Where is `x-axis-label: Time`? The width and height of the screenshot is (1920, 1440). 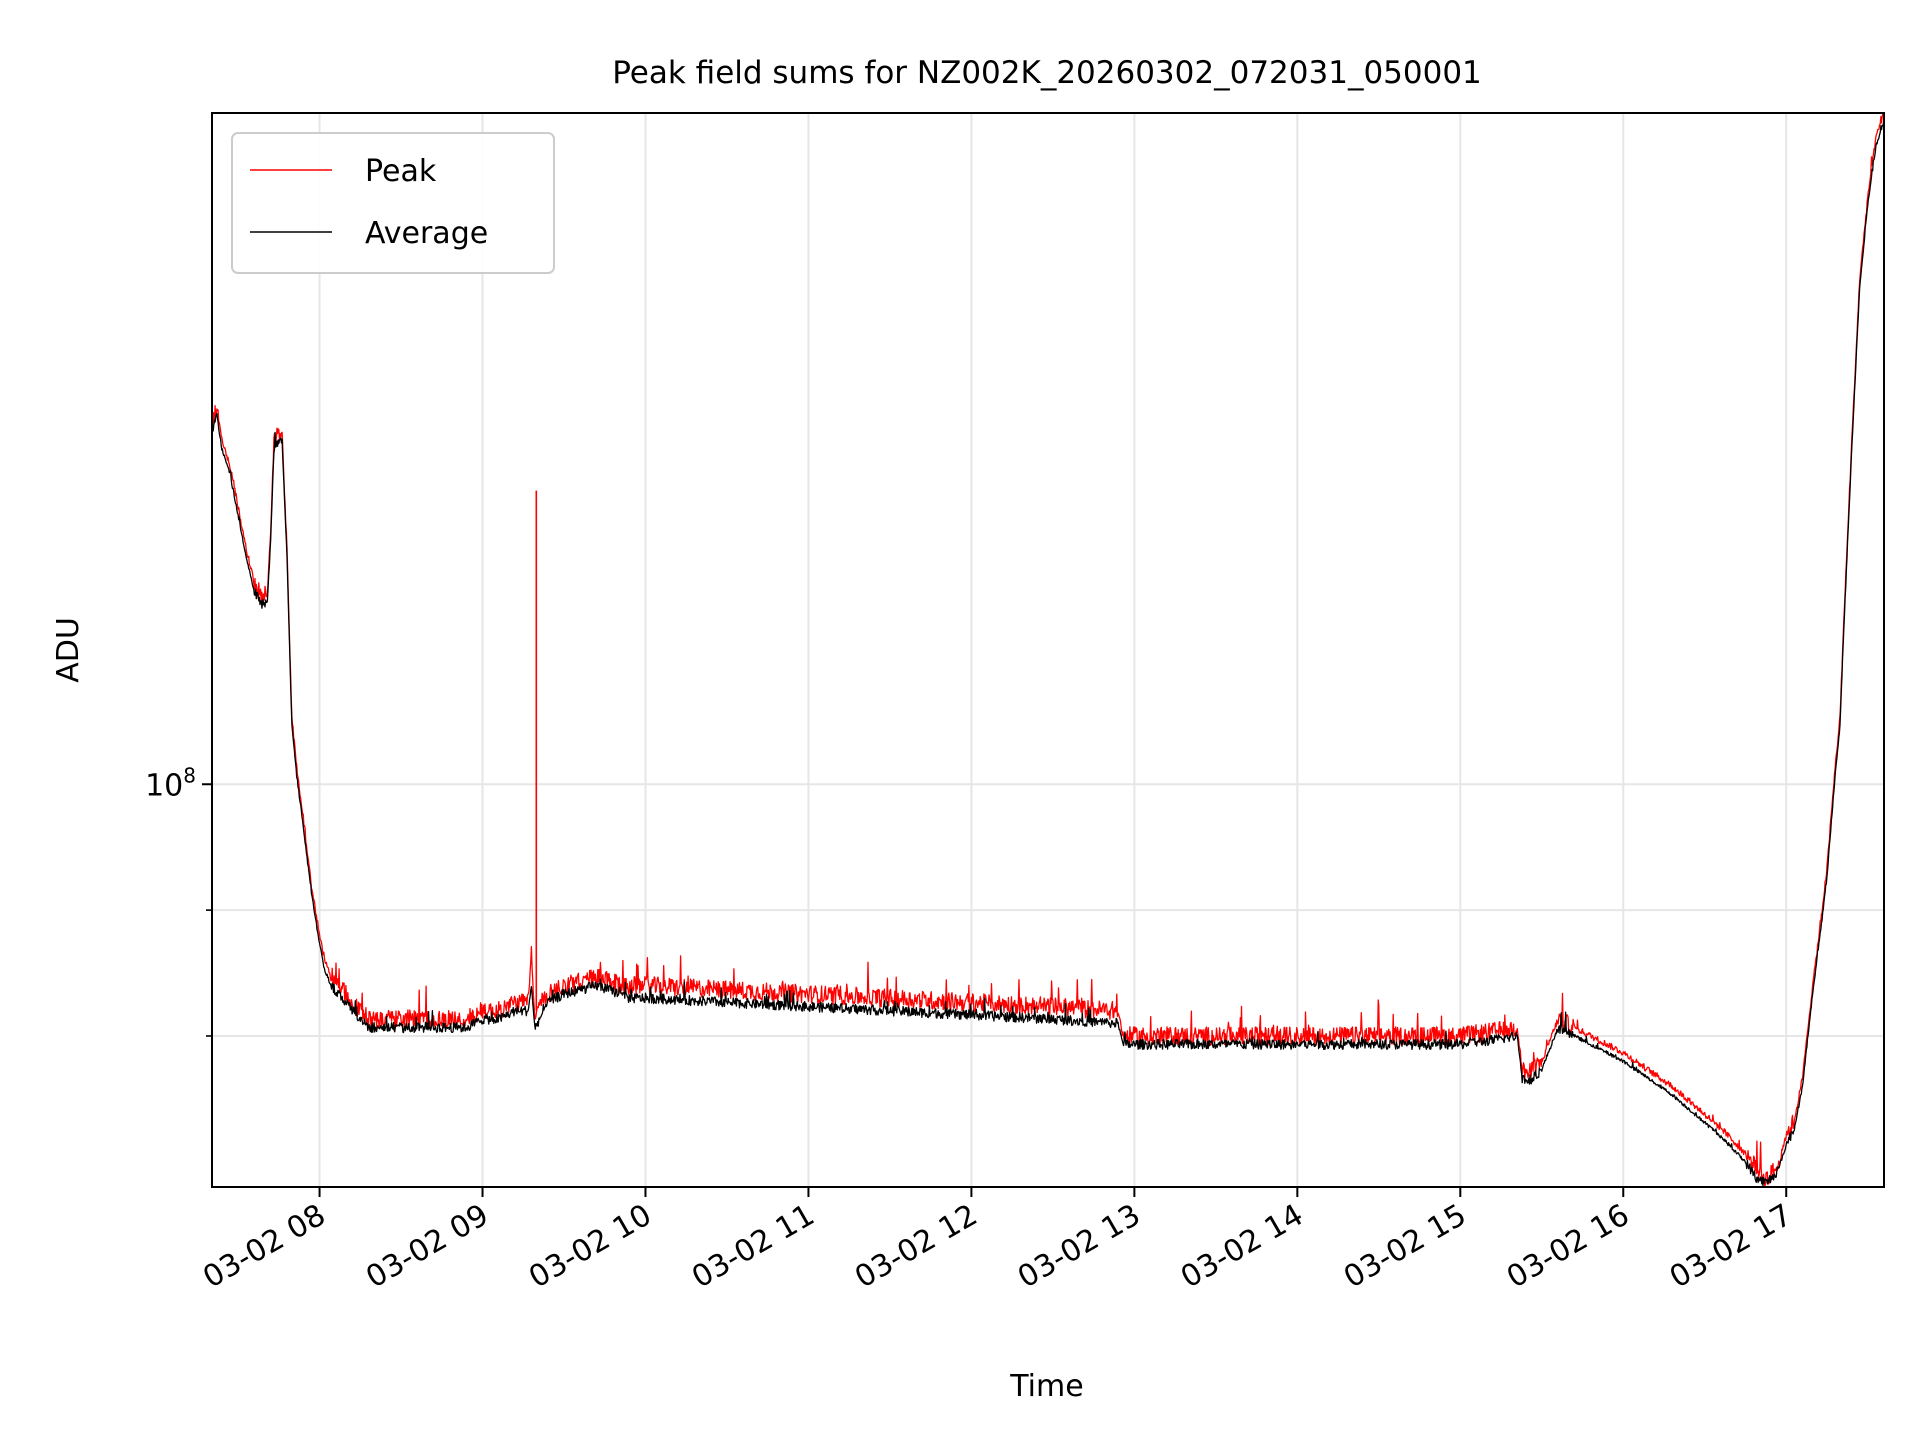
x-axis-label: Time is located at coordinates (1046, 1386).